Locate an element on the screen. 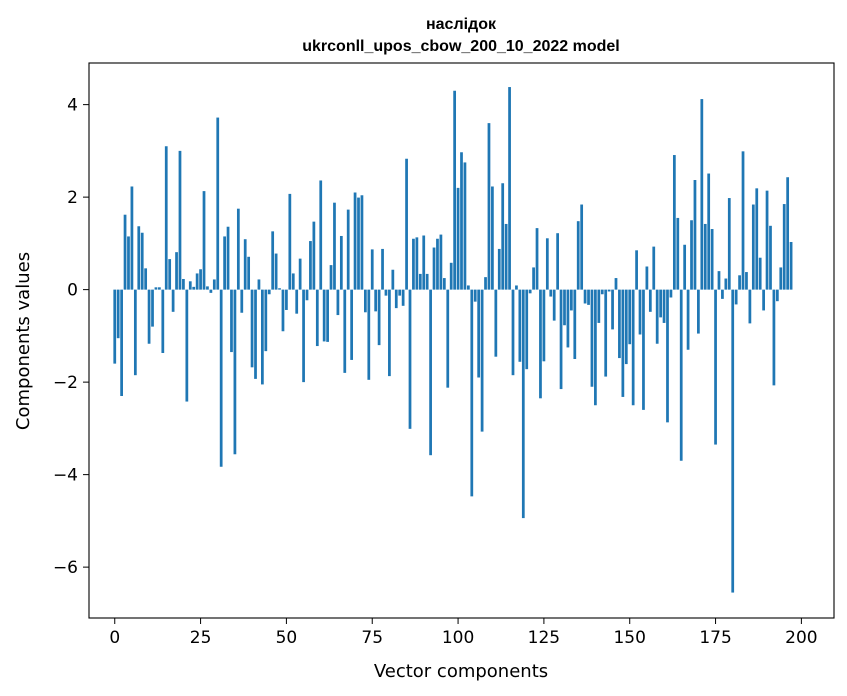  y-tick-label: 2 is located at coordinates (72, 198).